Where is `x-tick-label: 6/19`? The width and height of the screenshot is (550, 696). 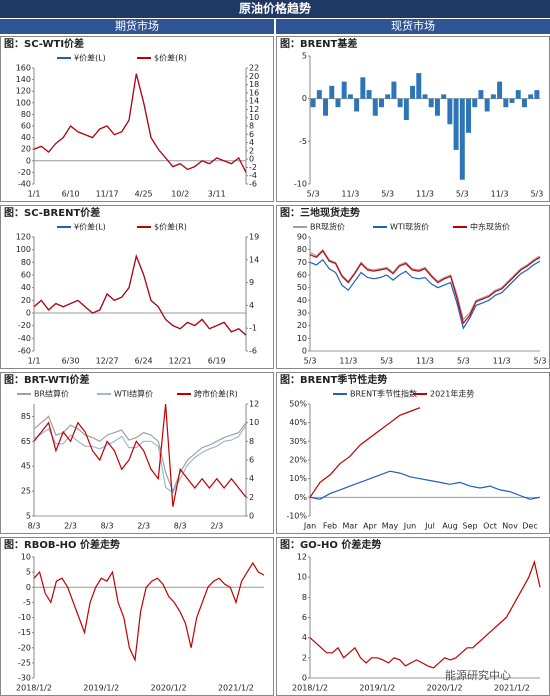 x-tick-label: 6/19 is located at coordinates (217, 361).